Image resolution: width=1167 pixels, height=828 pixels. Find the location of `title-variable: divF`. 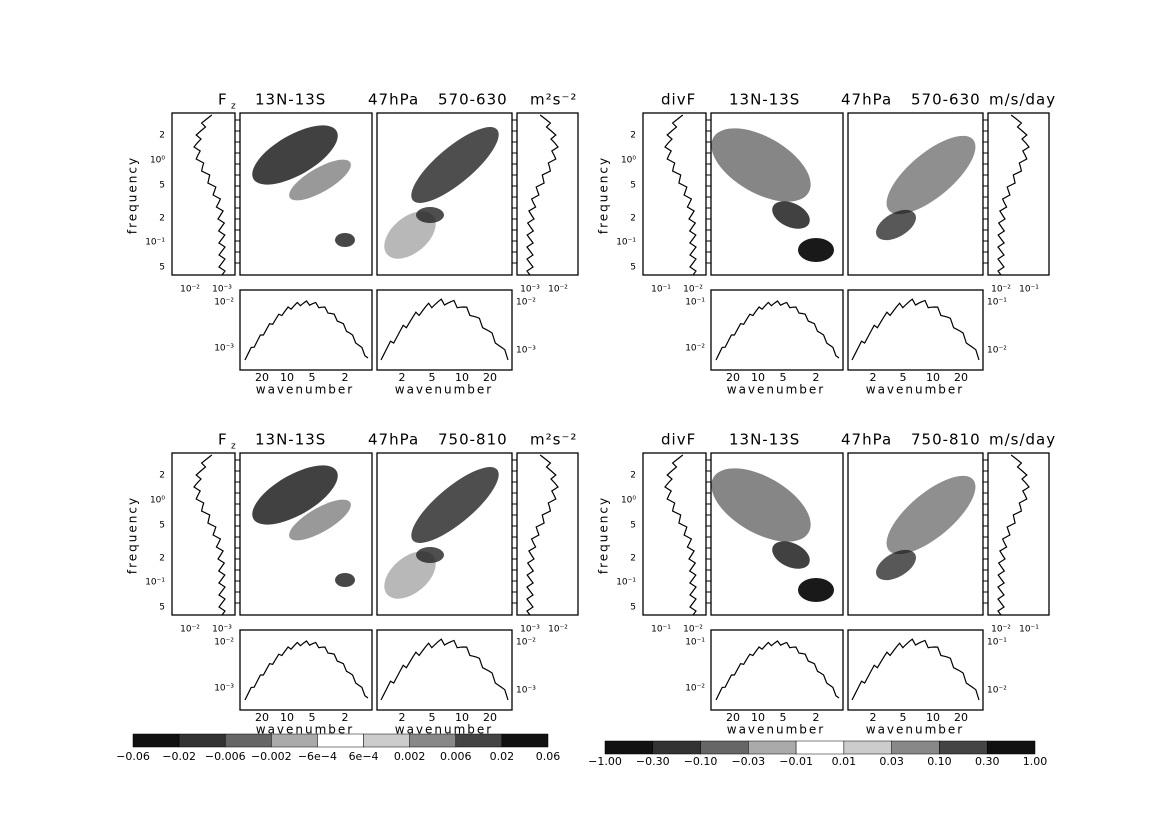

title-variable: divF is located at coordinates (678, 440).